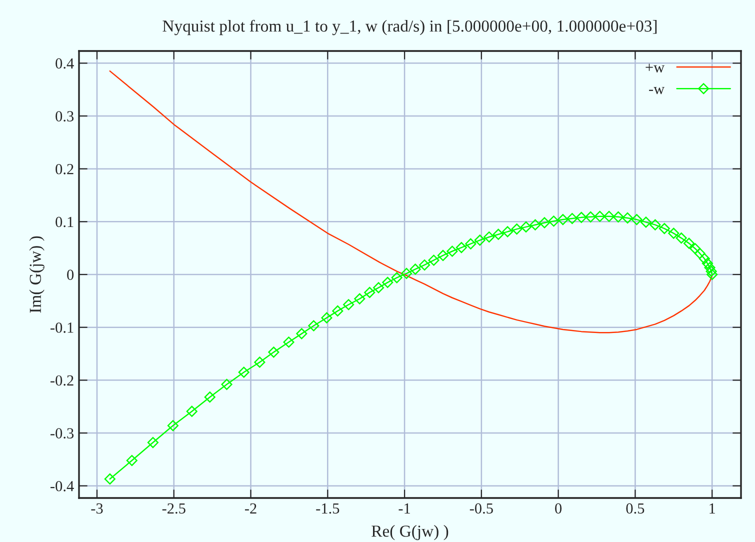 The width and height of the screenshot is (755, 542). Describe the element at coordinates (481, 508) in the screenshot. I see `x-tick-label: -0.5` at that location.